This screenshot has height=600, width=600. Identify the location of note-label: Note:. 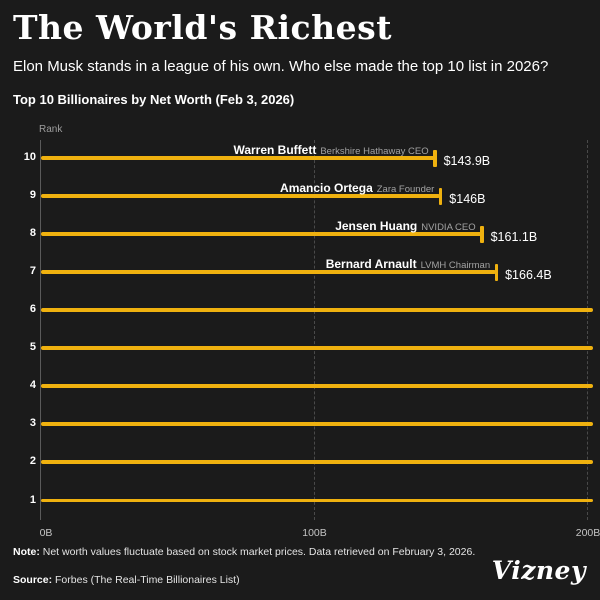
(26, 552).